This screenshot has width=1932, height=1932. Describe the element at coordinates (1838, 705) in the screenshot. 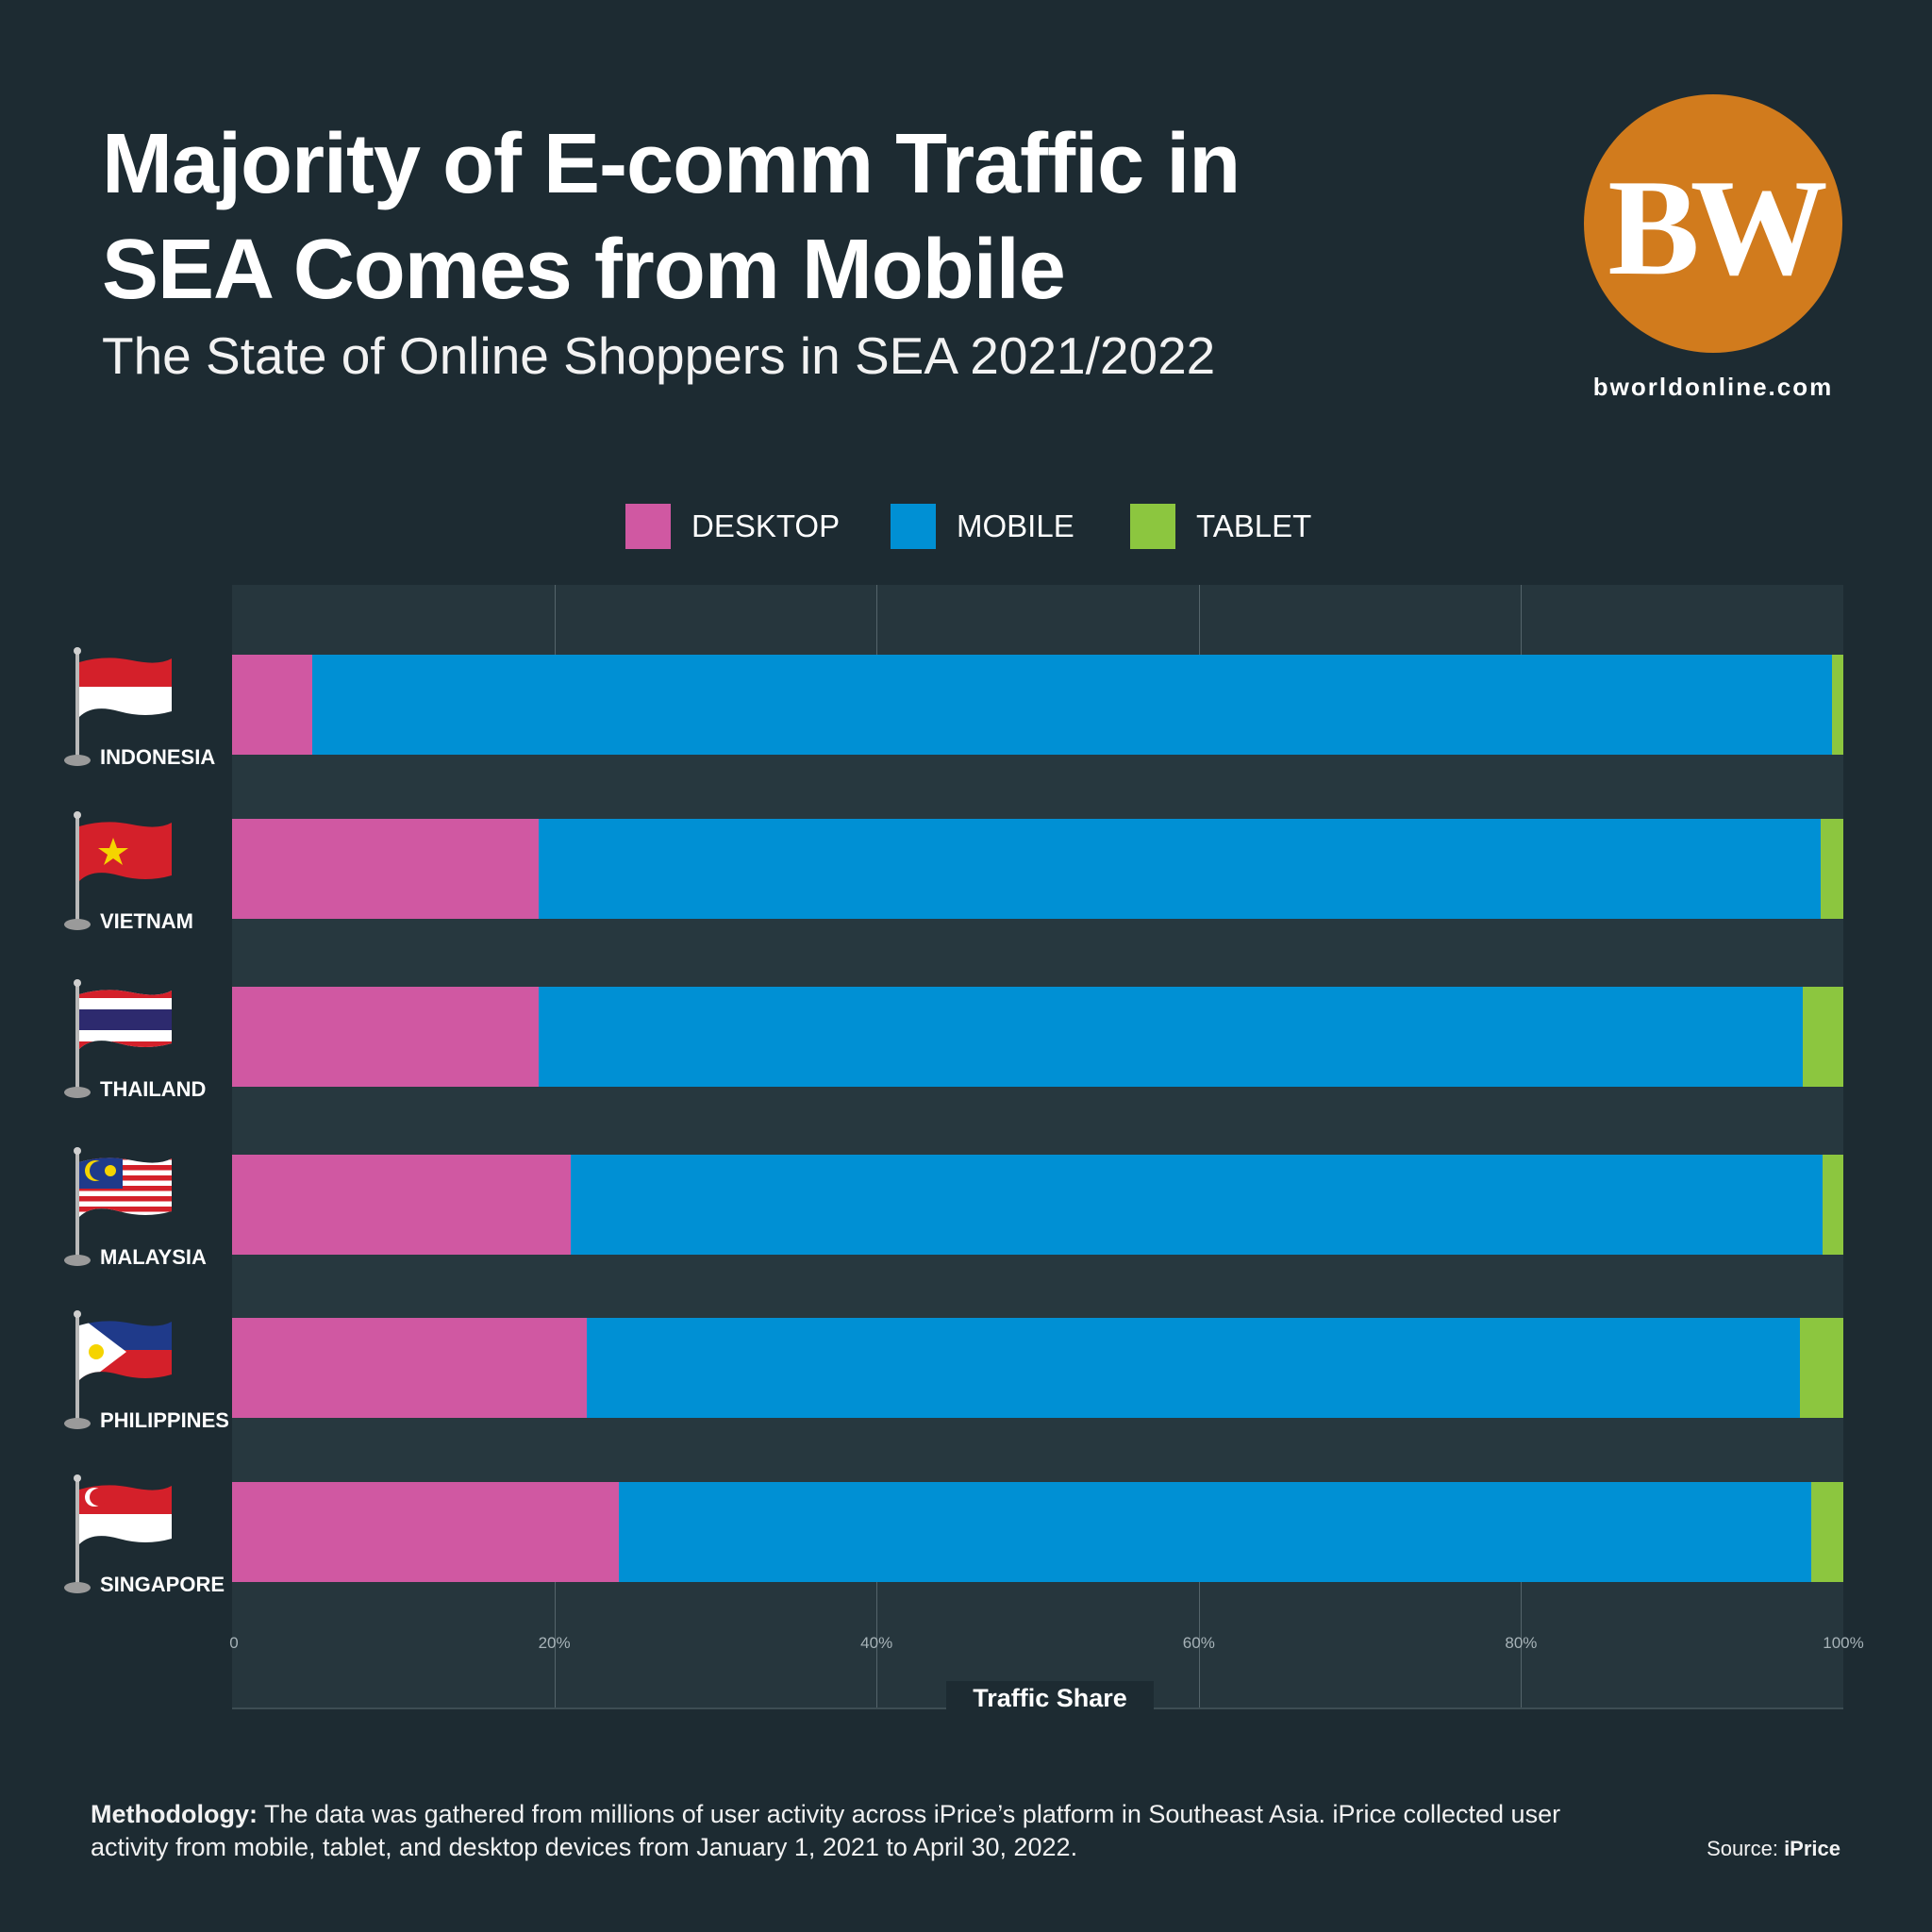

I see `bar-tablet-indonesia` at that location.